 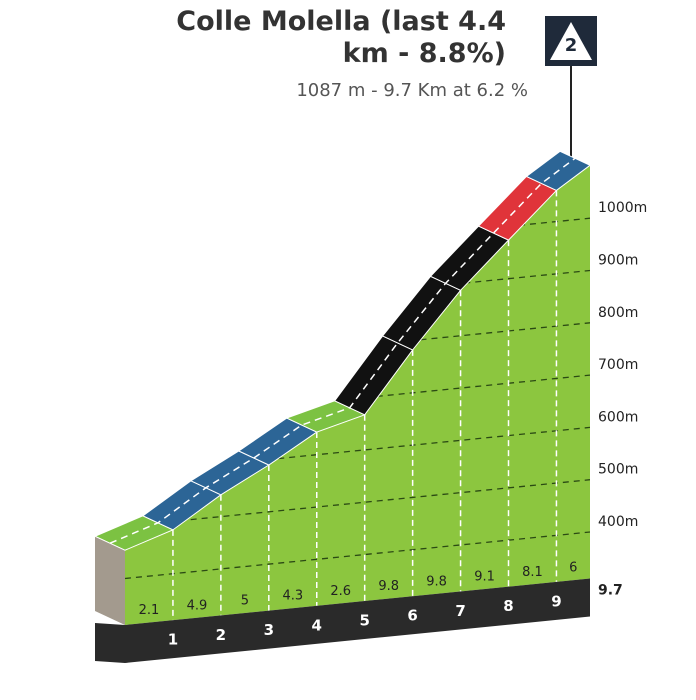 What do you see at coordinates (618, 365) in the screenshot?
I see `y-tick-label: 700m` at bounding box center [618, 365].